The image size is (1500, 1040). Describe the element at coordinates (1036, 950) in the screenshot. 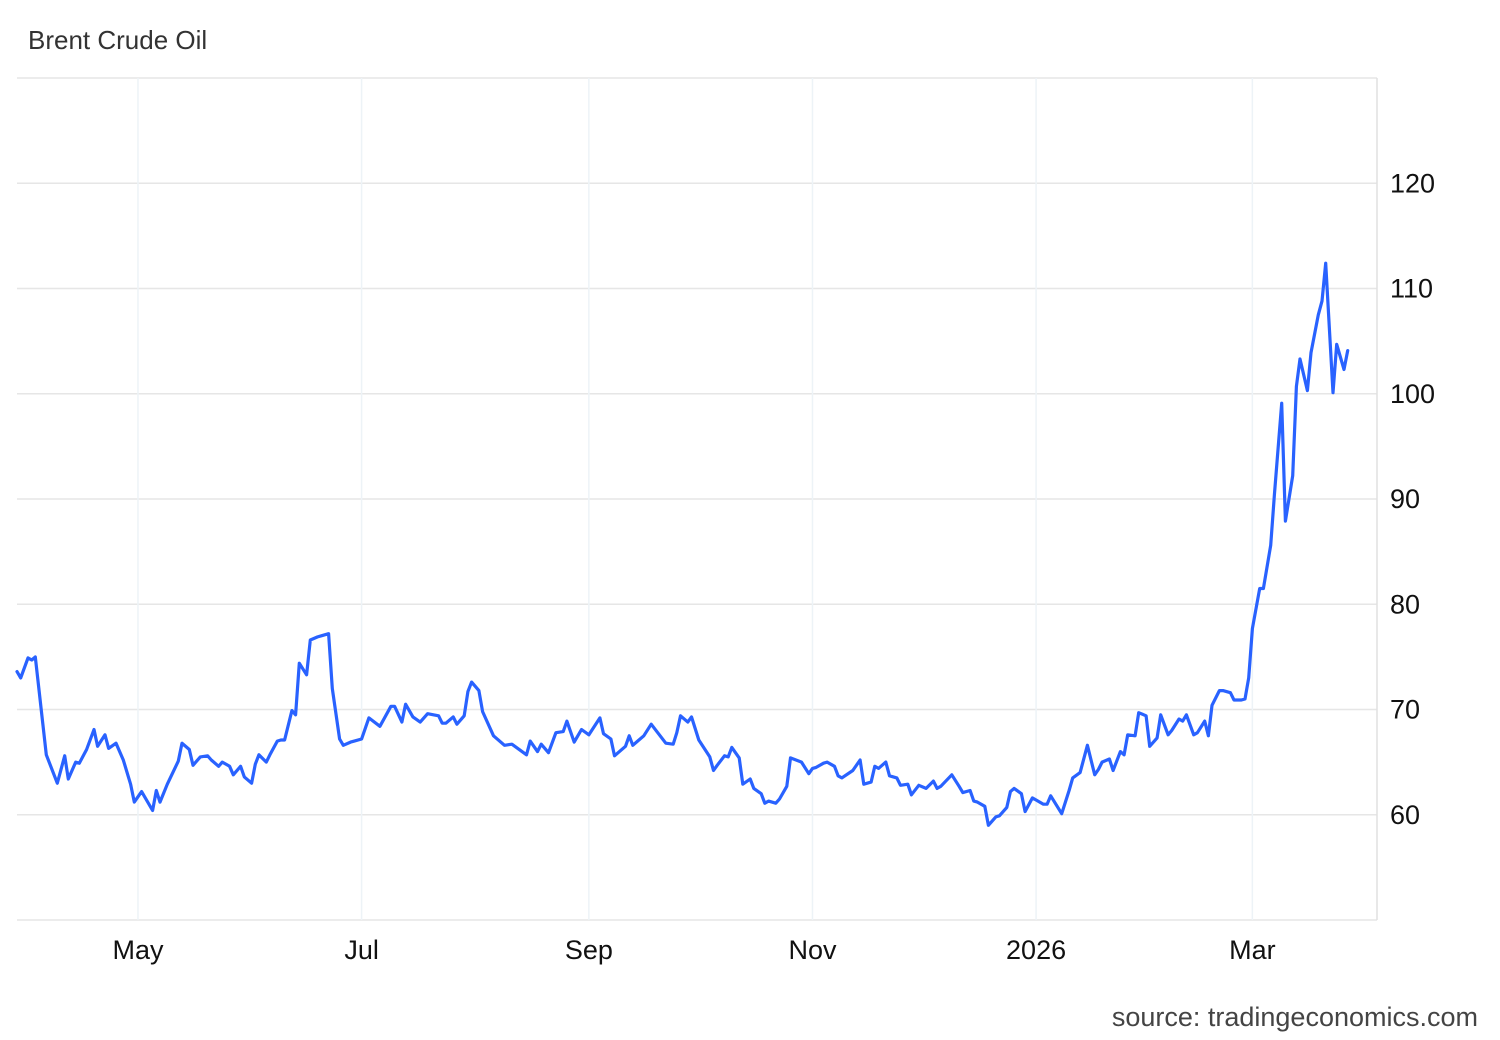

I see `x-tick-label: 2026` at that location.